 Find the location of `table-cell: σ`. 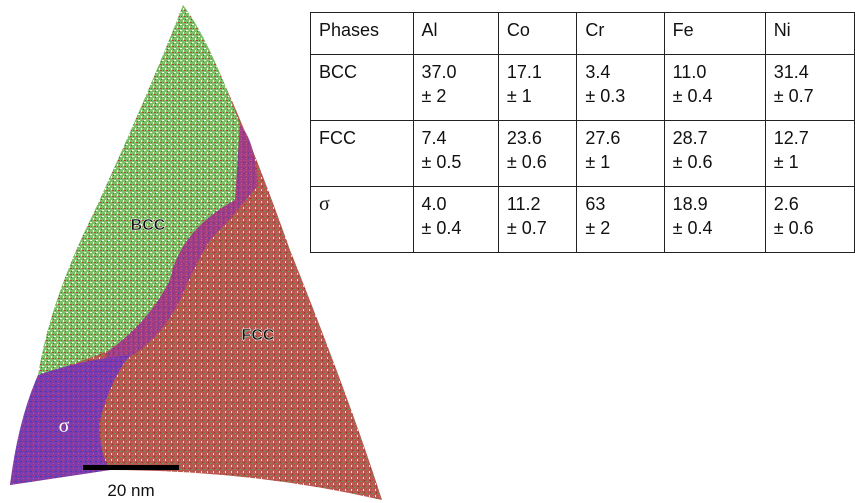

table-cell: σ is located at coordinates (362, 219).